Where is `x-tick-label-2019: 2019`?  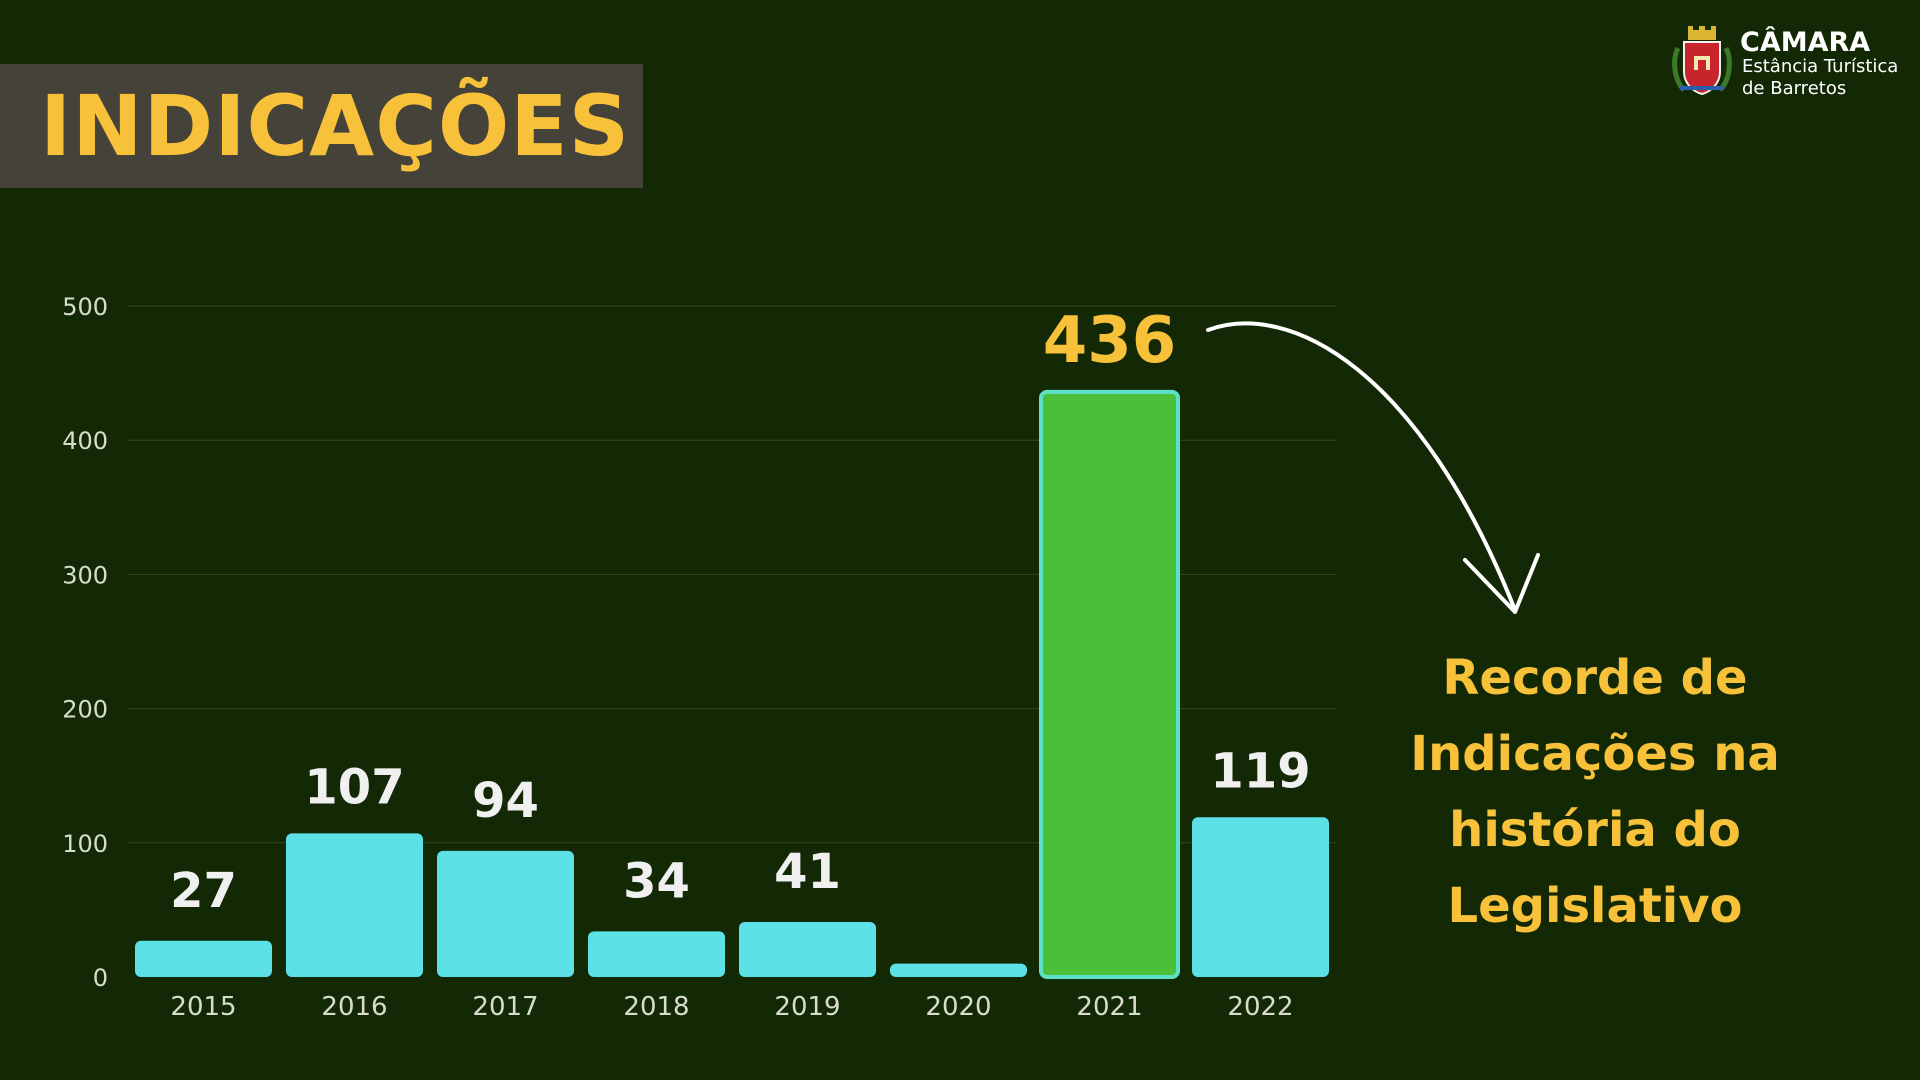
x-tick-label-2019: 2019 is located at coordinates (807, 1007).